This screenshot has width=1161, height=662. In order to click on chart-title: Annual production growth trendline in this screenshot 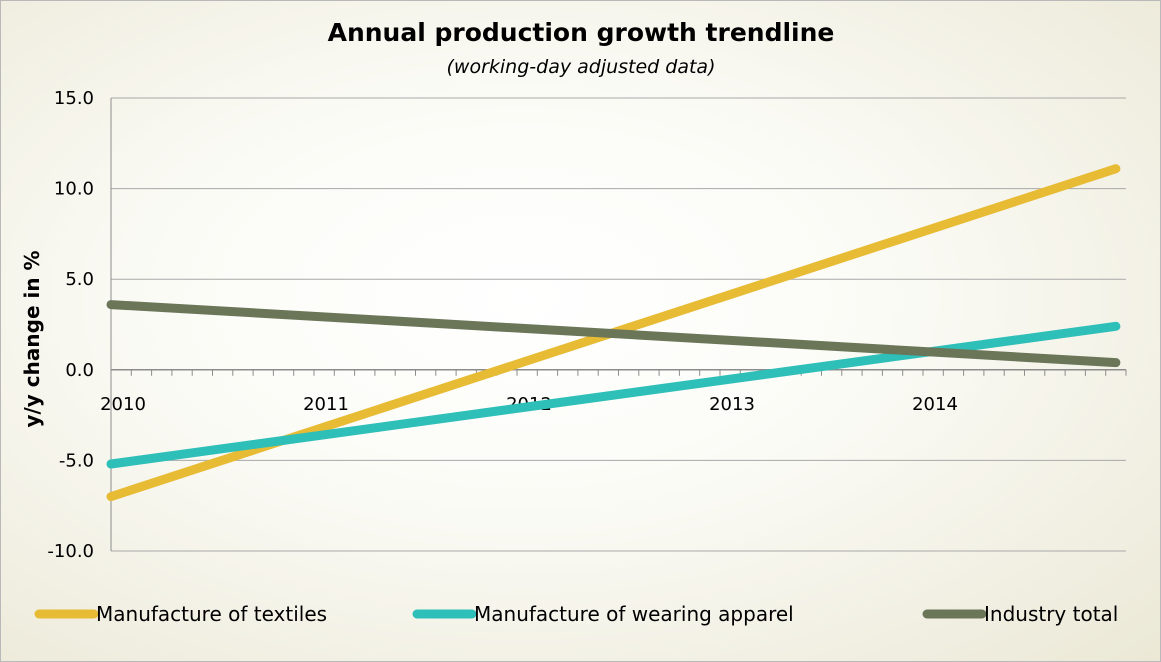, I will do `click(581, 32)`.